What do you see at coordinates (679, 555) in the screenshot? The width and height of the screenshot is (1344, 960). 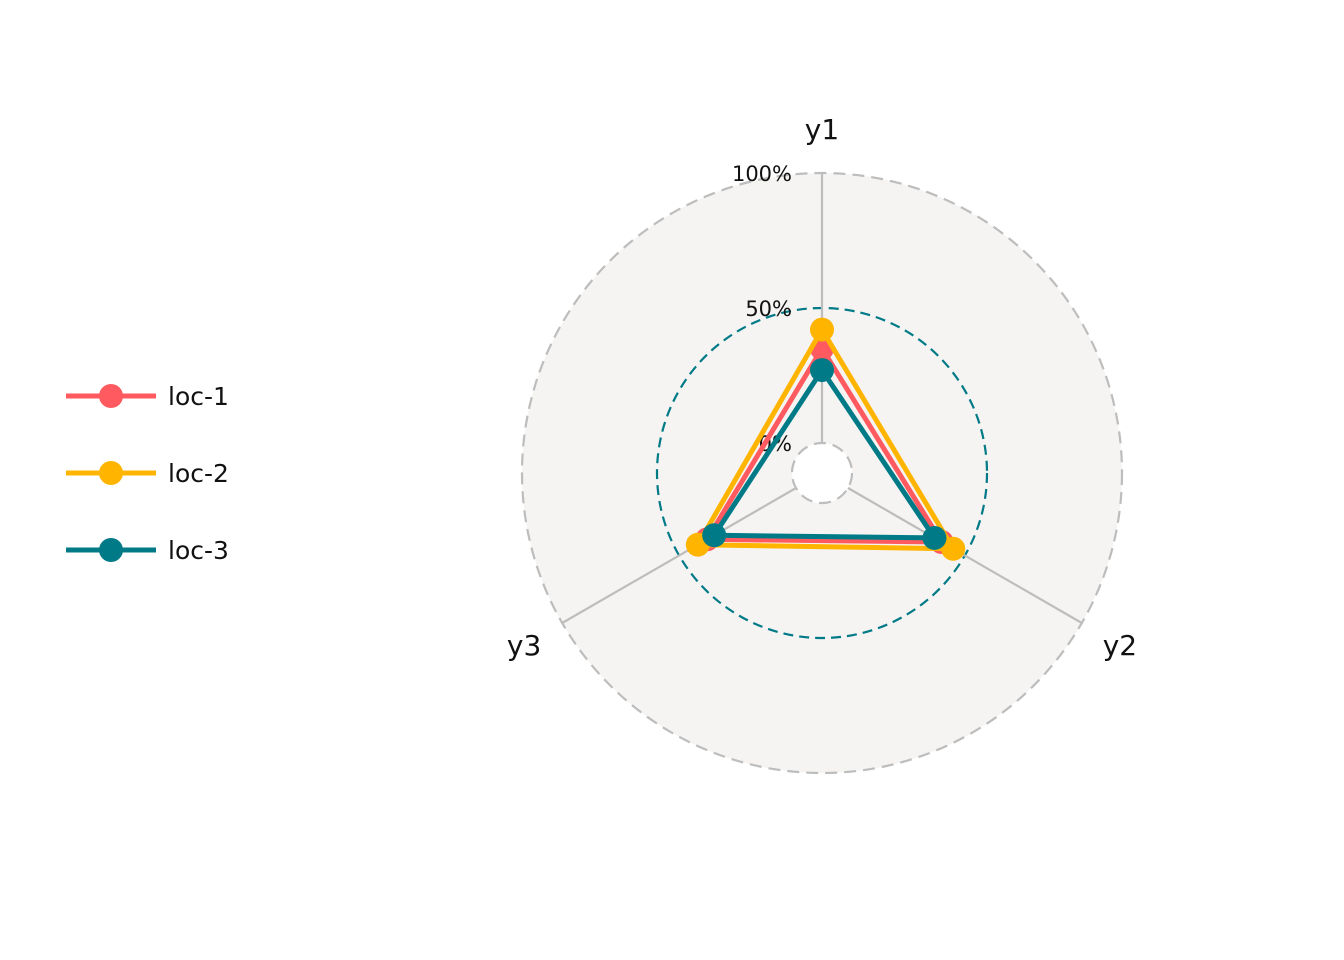 I see `axis-line-y3` at bounding box center [679, 555].